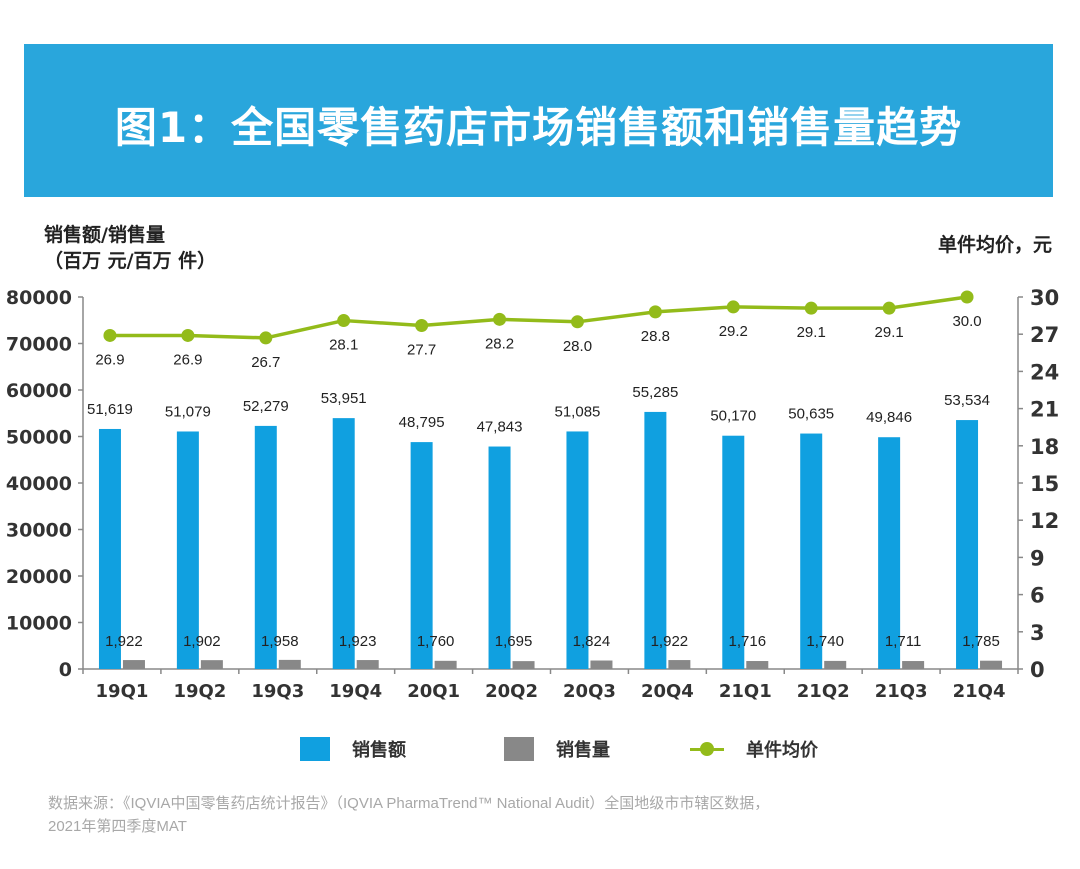 The image size is (1080, 869). I want to click on chart-title: 图1：全国零售药店市场销售额和销售量趋势, so click(538, 127).